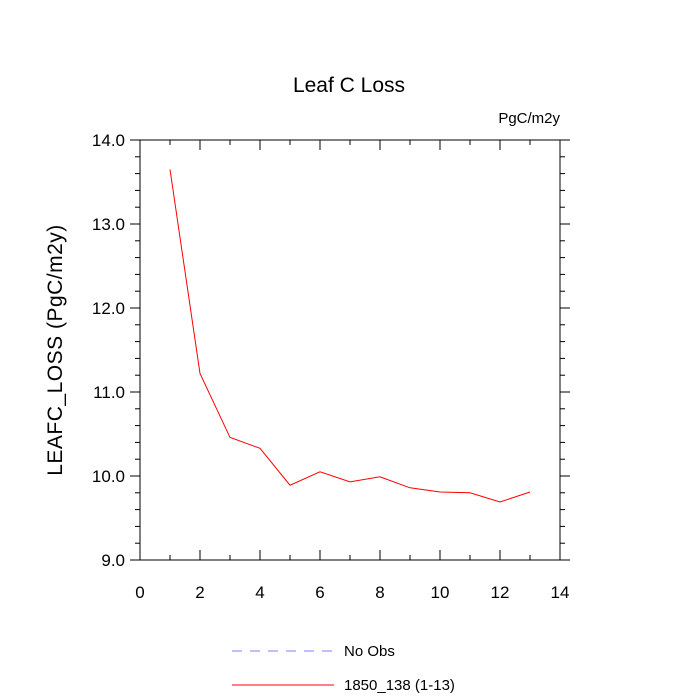 Image resolution: width=700 pixels, height=700 pixels. I want to click on y-tick-label: 10.0, so click(108, 476).